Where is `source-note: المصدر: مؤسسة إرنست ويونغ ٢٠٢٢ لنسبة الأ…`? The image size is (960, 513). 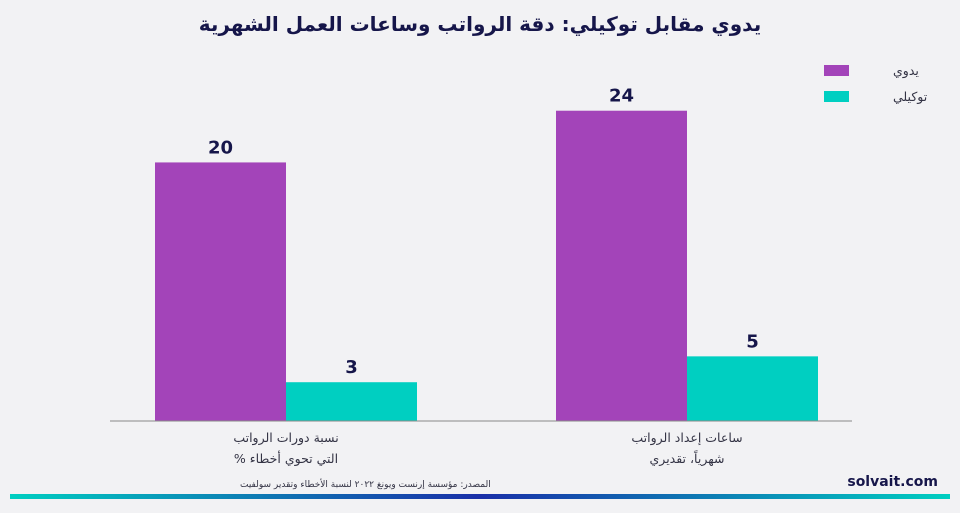
source-note: المصدر: مؤسسة إرنست ويونغ ٢٠٢٢ لنسبة الأ… is located at coordinates (365, 484).